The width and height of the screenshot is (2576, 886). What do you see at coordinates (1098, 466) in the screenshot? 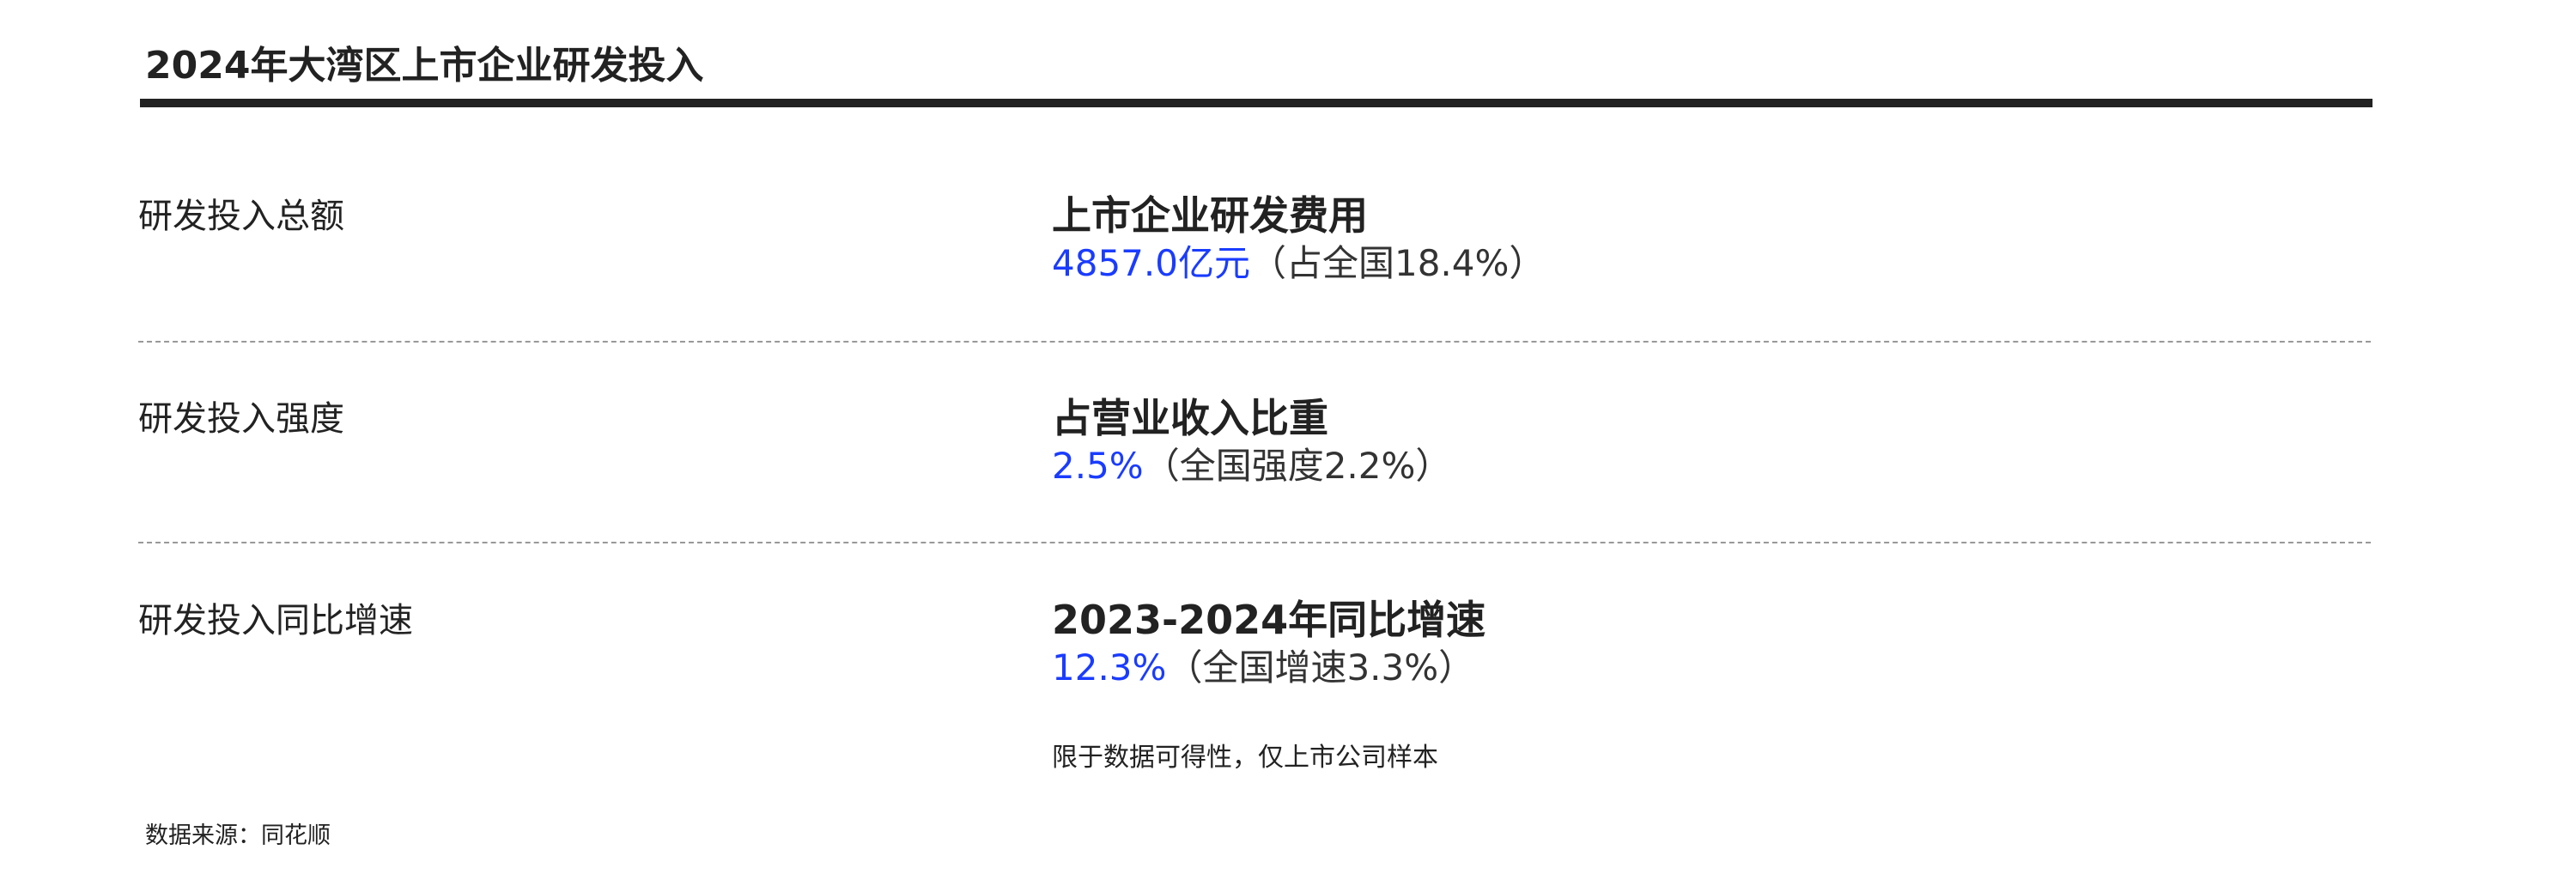
I see `value-highlight: 2.5%` at bounding box center [1098, 466].